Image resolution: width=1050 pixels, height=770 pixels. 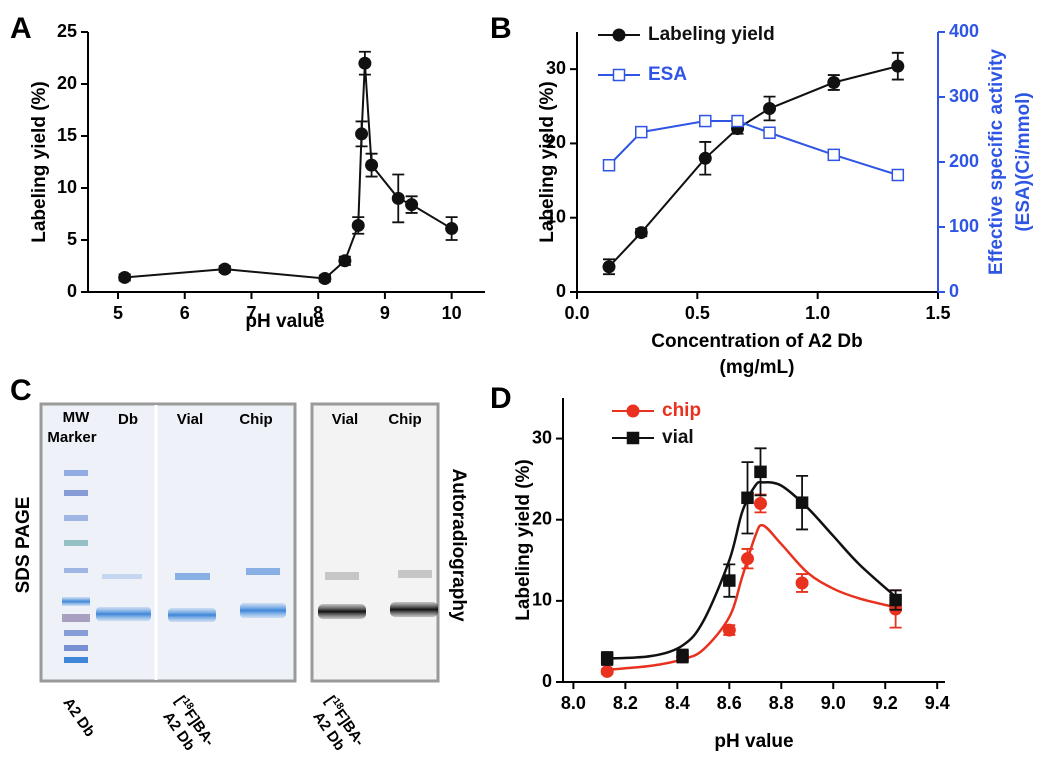 I want to click on x-axis-label: (mg/mL), so click(x=757, y=367).